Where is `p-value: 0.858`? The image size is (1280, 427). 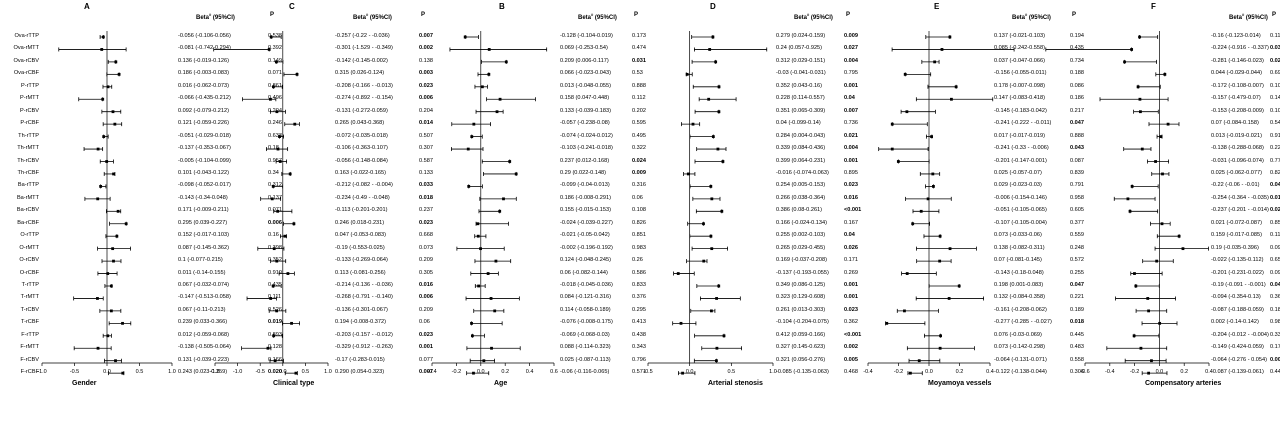 p-value: 0.858 is located at coordinates (1275, 222).